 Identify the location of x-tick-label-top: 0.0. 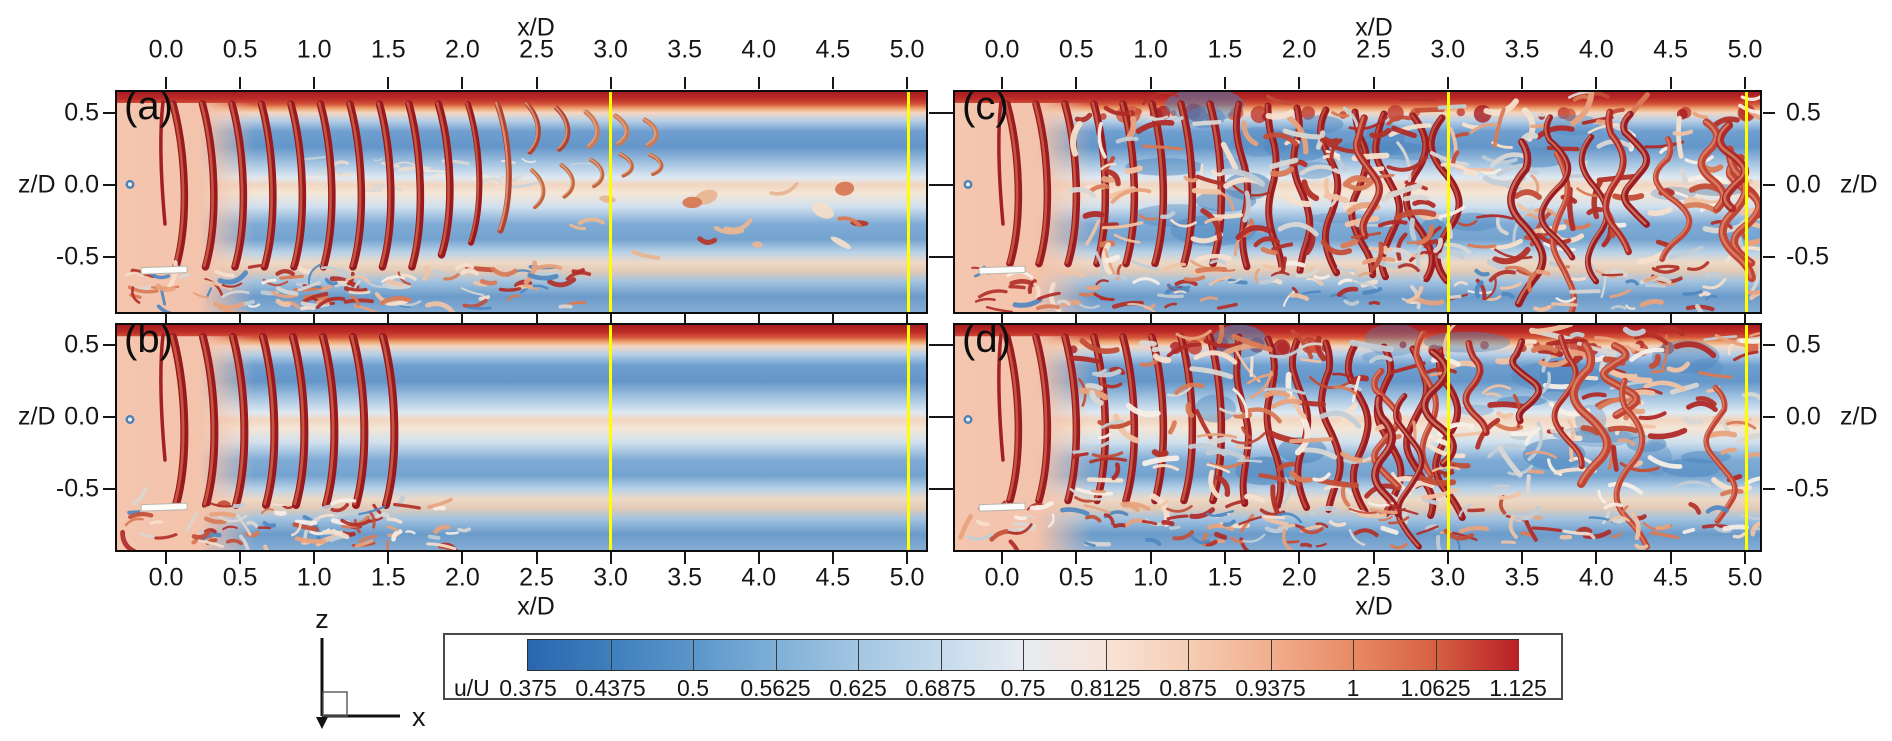
(1002, 49).